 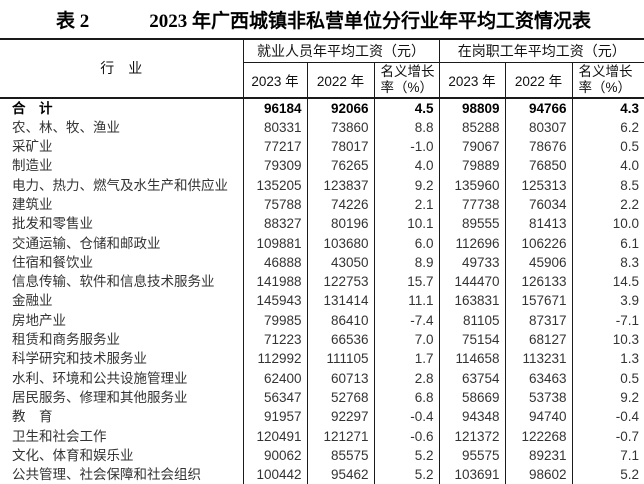 What do you see at coordinates (538, 455) in the screenshot?
I see `value-cell: 89231` at bounding box center [538, 455].